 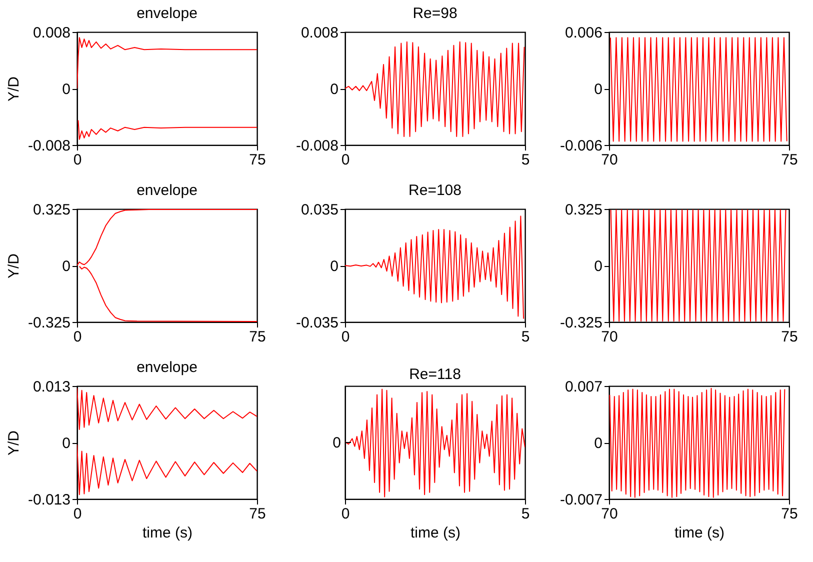 What do you see at coordinates (319, 210) in the screenshot?
I see `y-tick-label: 0.035` at bounding box center [319, 210].